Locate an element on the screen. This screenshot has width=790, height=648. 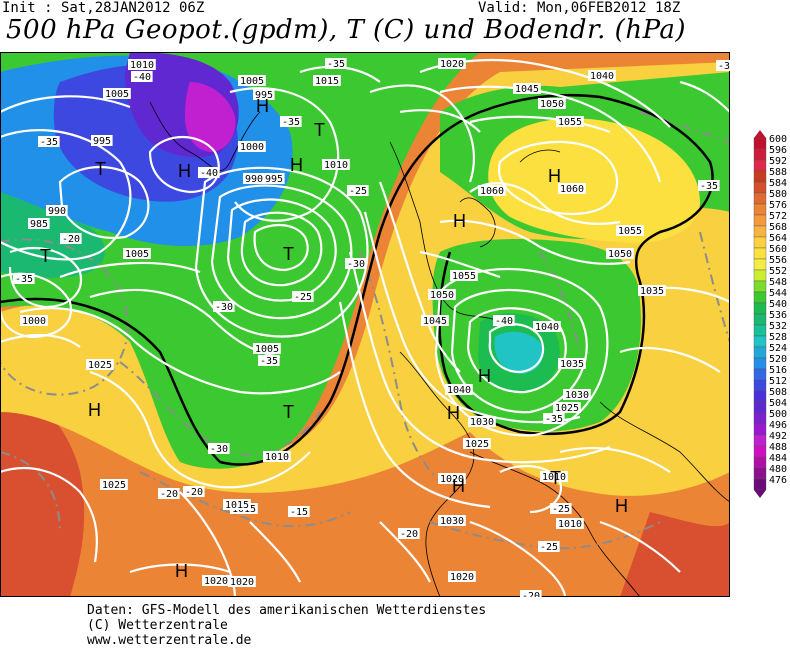
scale-label: 544 is located at coordinates (778, 293).